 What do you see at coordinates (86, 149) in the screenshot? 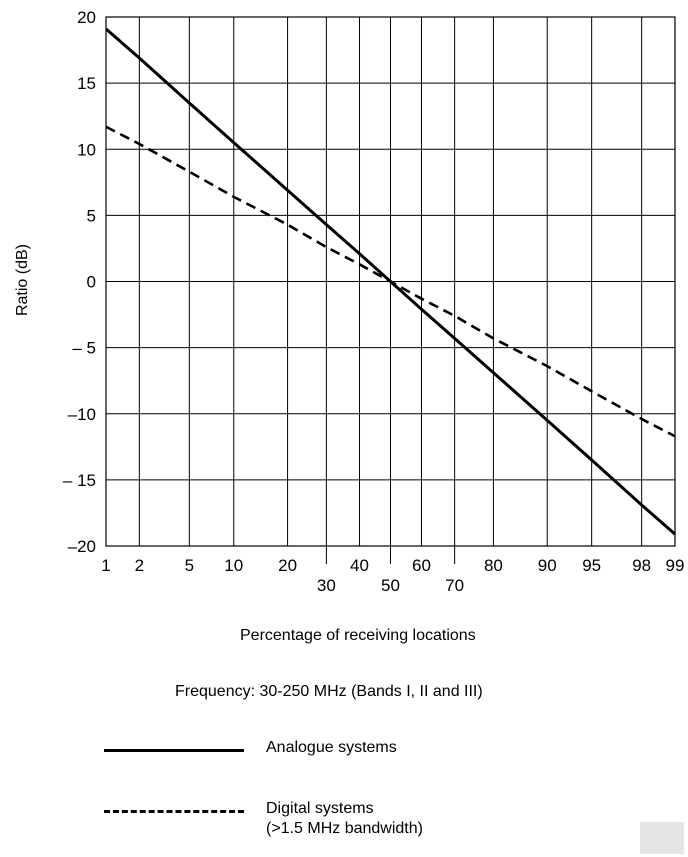
I see `y-tick-label: 10` at bounding box center [86, 149].